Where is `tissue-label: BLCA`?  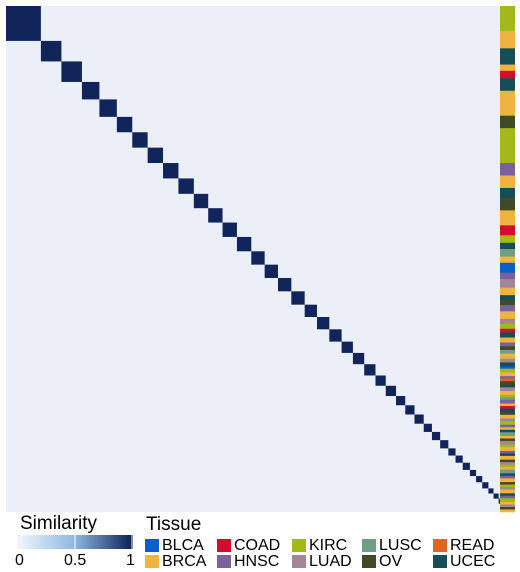 tissue-label: BLCA is located at coordinates (183, 545).